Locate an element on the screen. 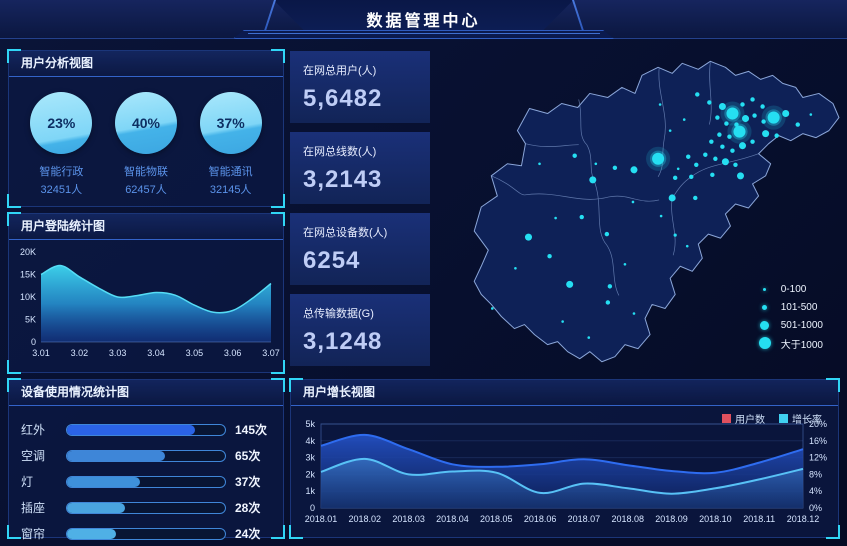 The height and width of the screenshot is (546, 847). svg-text: 20K is located at coordinates (28, 252).